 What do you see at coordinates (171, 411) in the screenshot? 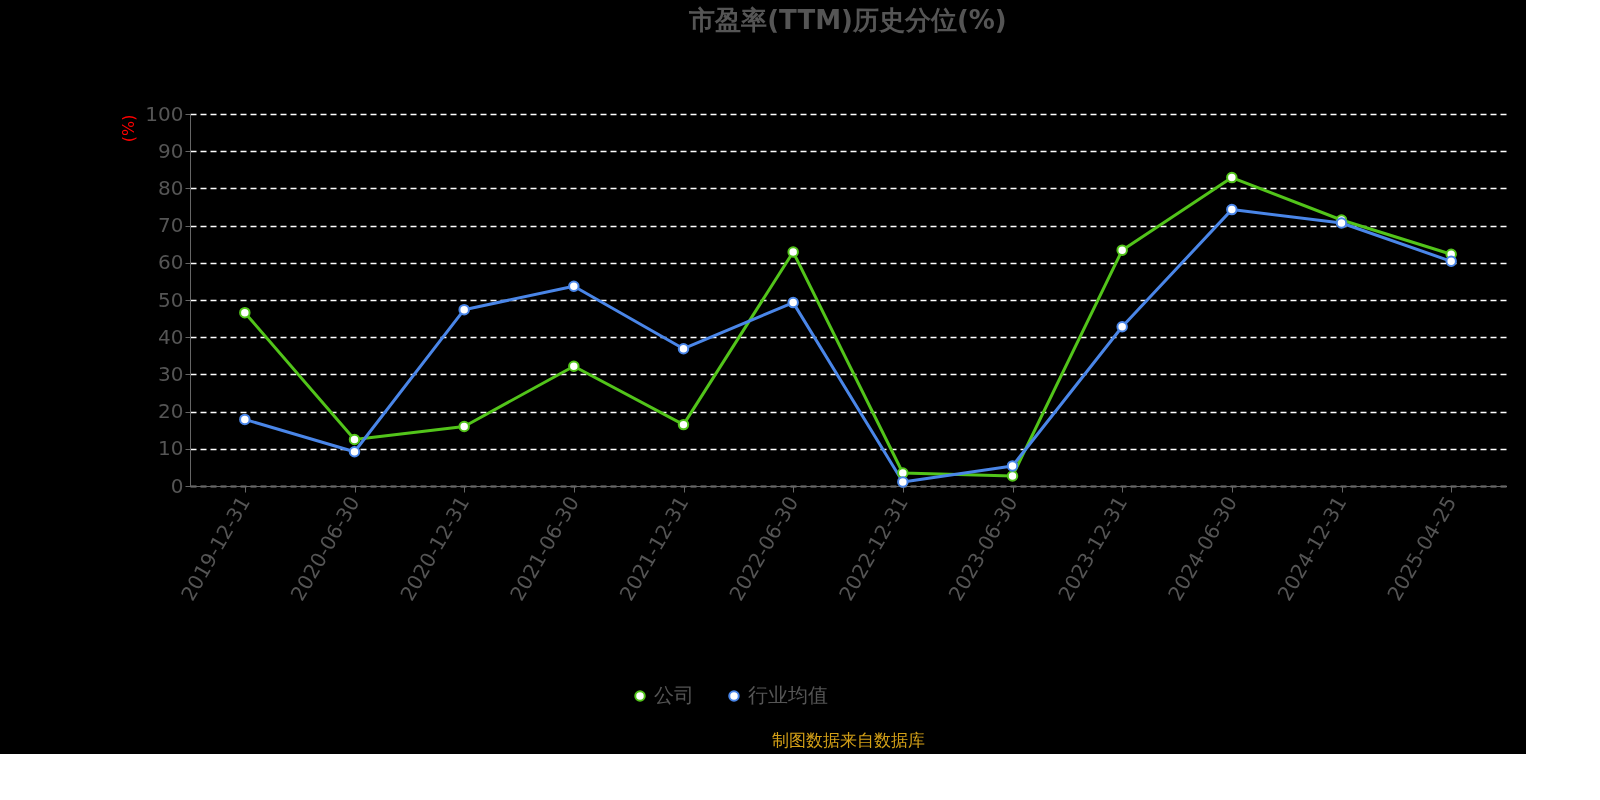
I see `y-tick-label: 20` at bounding box center [171, 411].